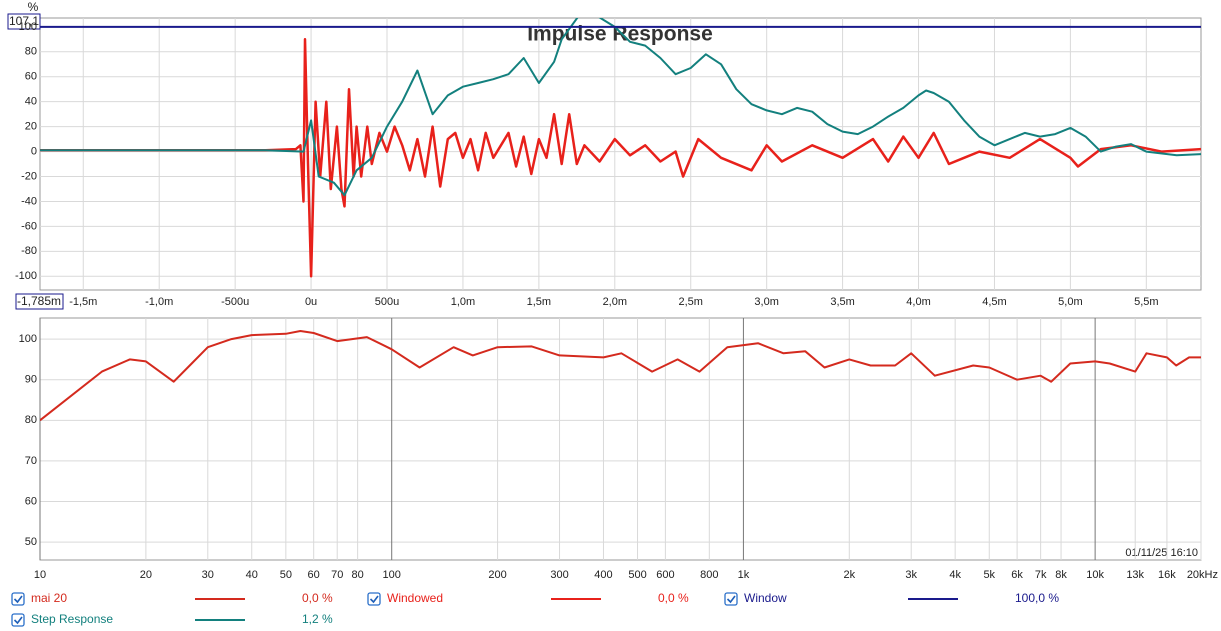 The width and height of the screenshot is (1221, 631). Describe the element at coordinates (317, 619) in the screenshot. I see `legend-value: 1,2 %` at that location.